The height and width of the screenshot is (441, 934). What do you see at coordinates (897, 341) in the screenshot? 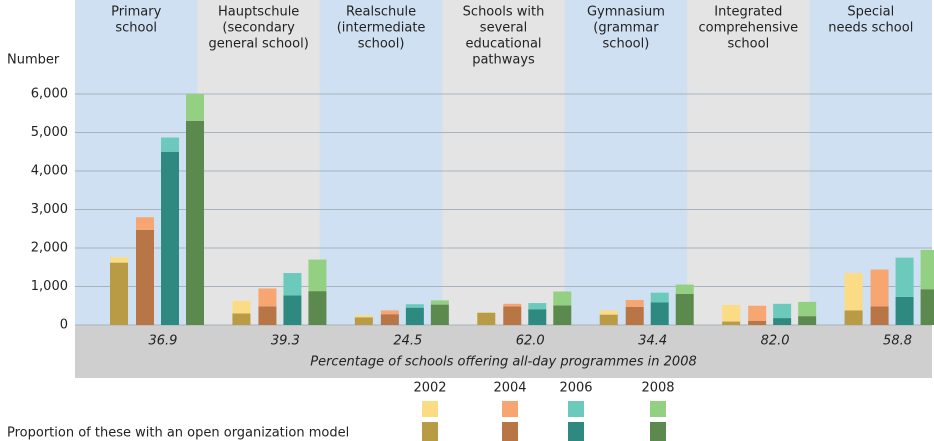
I see `percent-label: 58.8` at bounding box center [897, 341].